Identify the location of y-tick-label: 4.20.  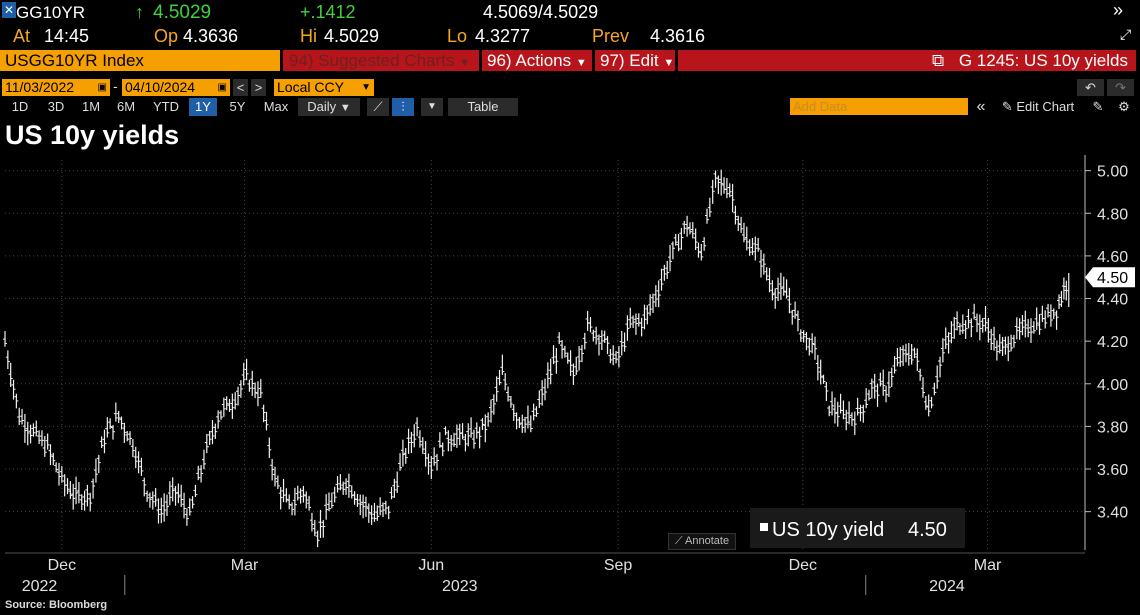
(1112, 342).